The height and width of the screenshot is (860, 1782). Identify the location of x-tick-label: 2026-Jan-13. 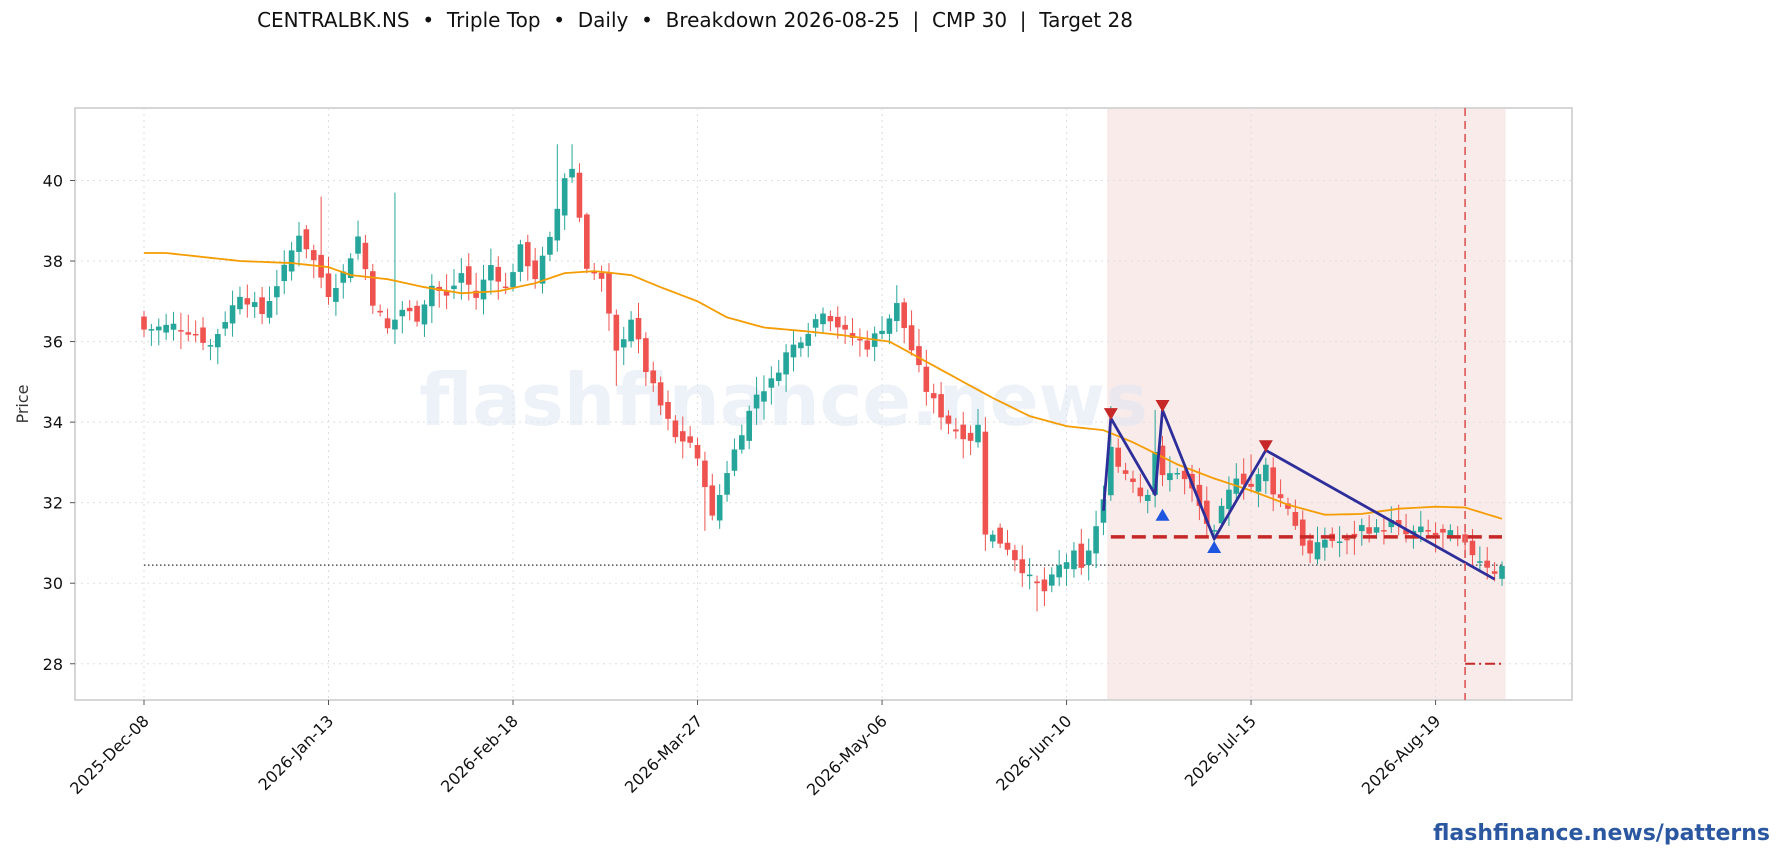
(295, 752).